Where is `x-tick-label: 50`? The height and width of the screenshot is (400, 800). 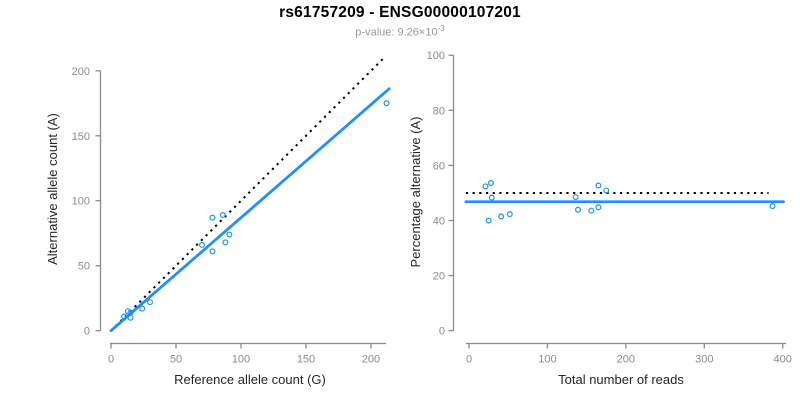 x-tick-label: 50 is located at coordinates (176, 360).